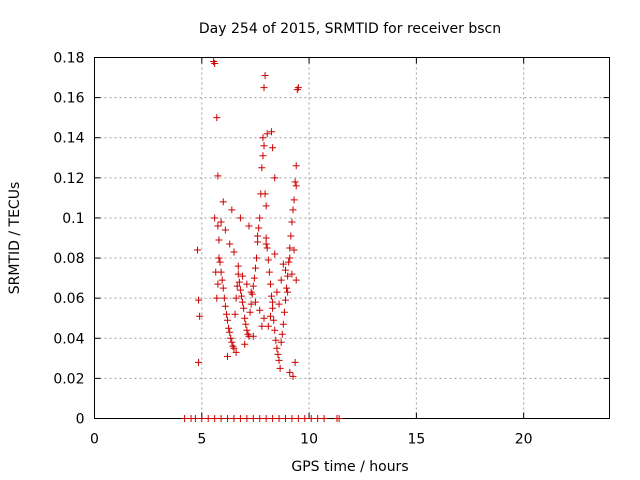 This screenshot has height=480, width=640. Describe the element at coordinates (94, 440) in the screenshot. I see `x-tick-label: 0` at that location.